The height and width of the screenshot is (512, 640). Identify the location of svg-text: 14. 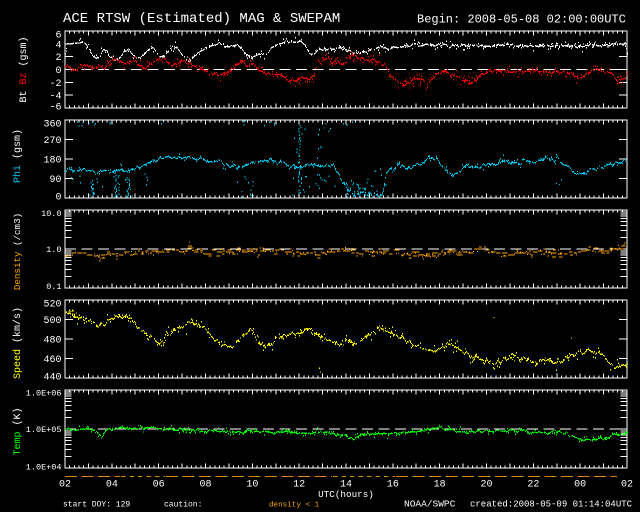
(346, 485).